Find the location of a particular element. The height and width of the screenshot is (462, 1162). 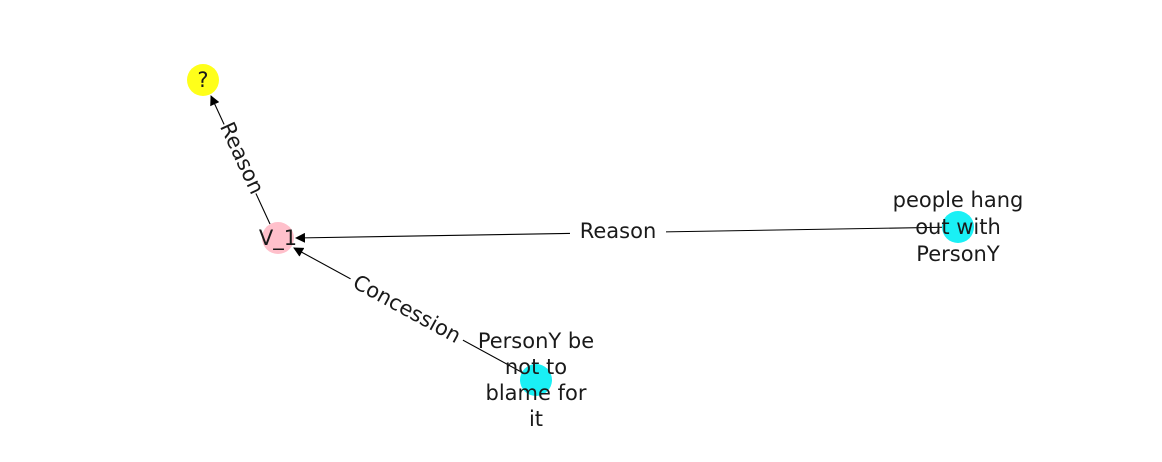

node-people-hang-out: people hang out with PersonY is located at coordinates (958, 227).